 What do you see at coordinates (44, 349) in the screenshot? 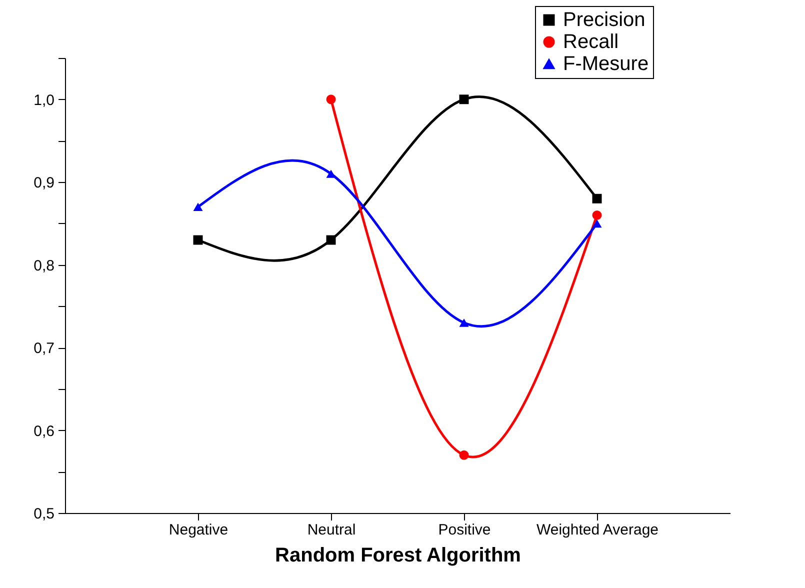
I see `y-tick-label: 0,7` at bounding box center [44, 349].